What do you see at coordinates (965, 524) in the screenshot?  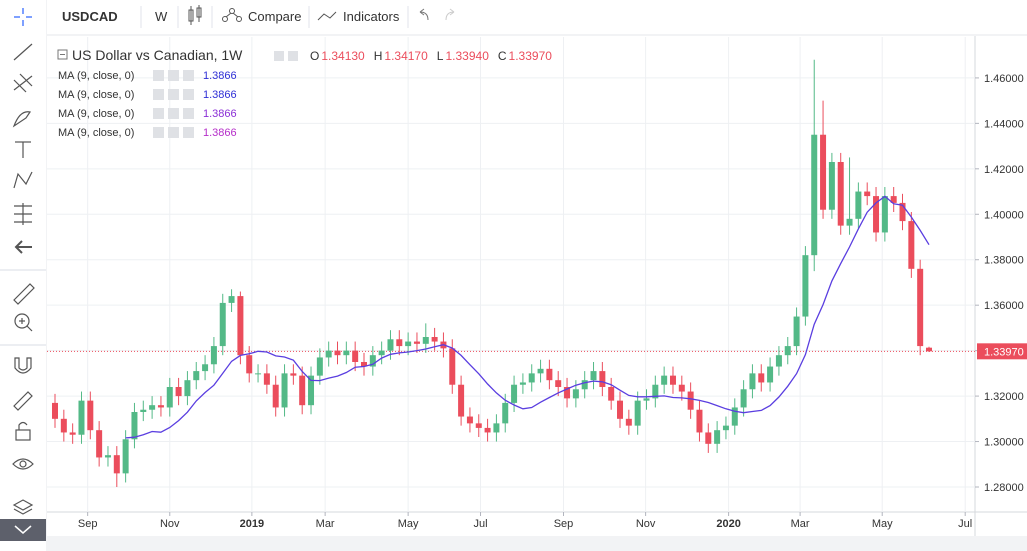 I see `x-tick-label: Jul` at bounding box center [965, 524].